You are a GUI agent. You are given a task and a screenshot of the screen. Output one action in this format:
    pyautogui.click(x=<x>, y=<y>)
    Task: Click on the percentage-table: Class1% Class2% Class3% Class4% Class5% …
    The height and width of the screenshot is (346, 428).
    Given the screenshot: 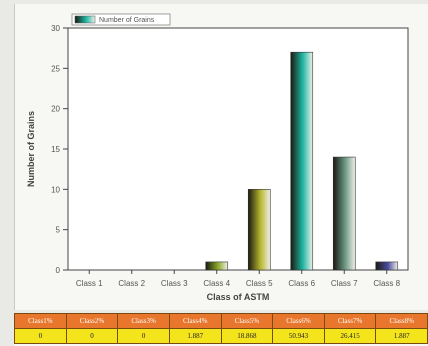 What is the action you would take?
    pyautogui.click(x=221, y=329)
    